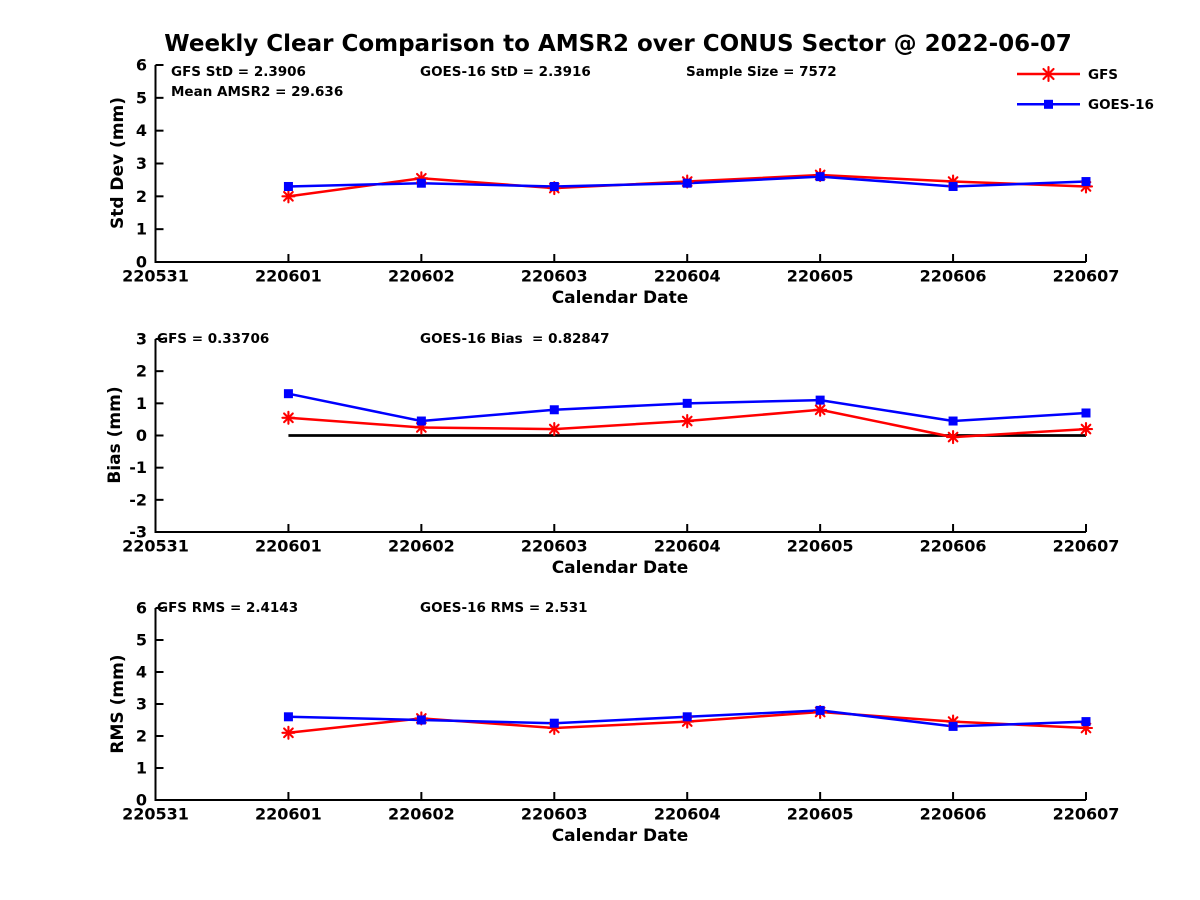 This screenshot has width=1200, height=900. I want to click on svg-text: -3, so click(138, 532).